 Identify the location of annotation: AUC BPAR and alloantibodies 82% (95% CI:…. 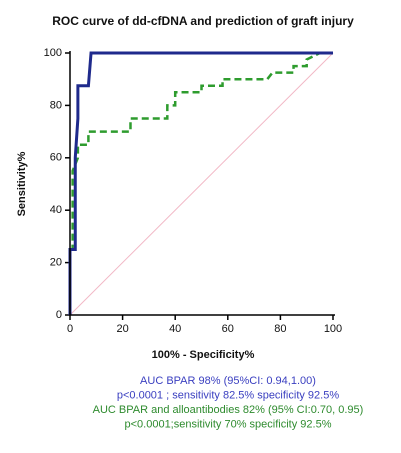
(228, 410).